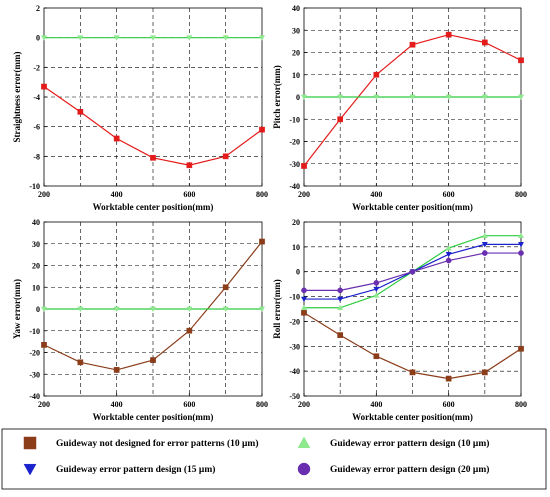 The width and height of the screenshot is (550, 497). I want to click on y-tick-label: 2, so click(38, 8).